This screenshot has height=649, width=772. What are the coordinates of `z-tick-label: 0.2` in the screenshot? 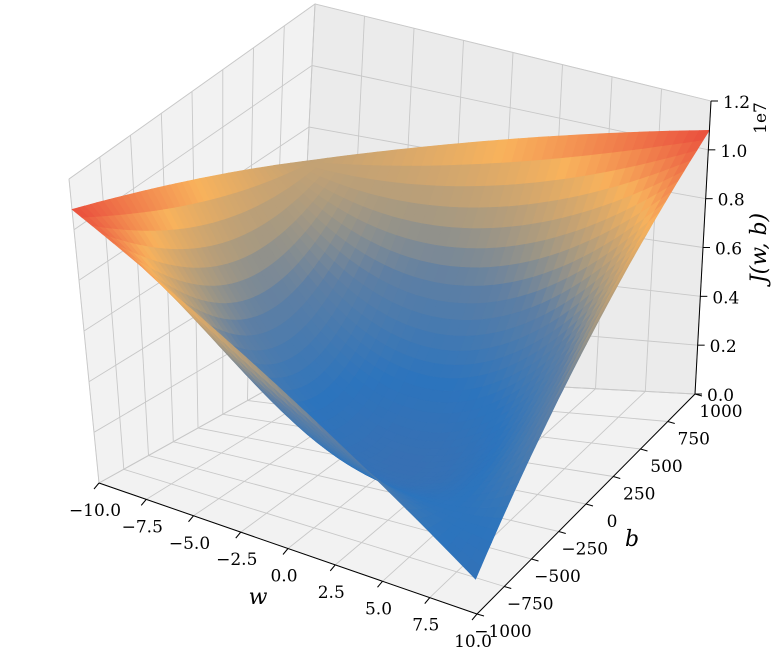 It's located at (723, 347).